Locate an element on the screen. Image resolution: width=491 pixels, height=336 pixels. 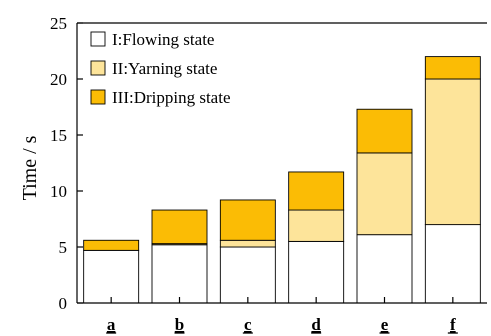
legend-label: I:Flowing state is located at coordinates (163, 39).